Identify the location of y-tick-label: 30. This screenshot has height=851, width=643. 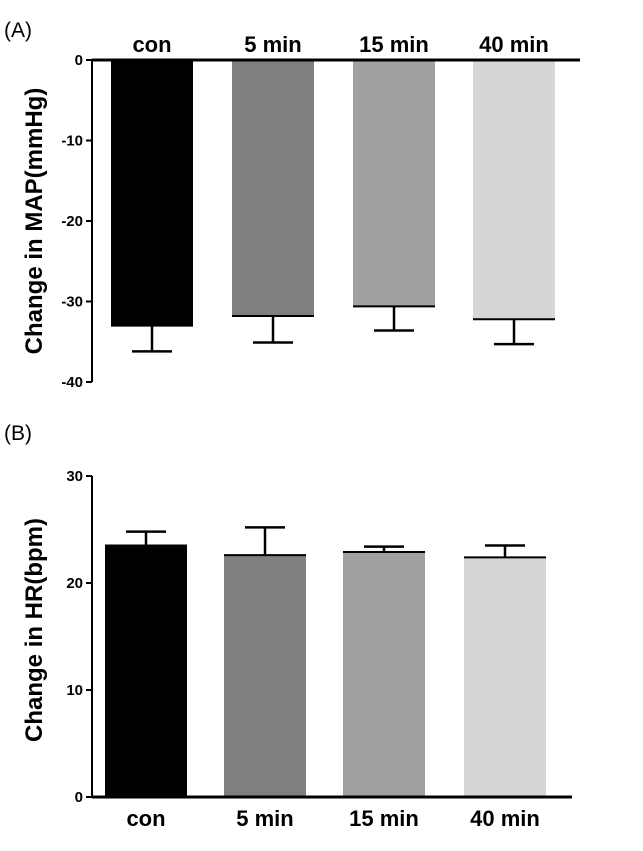
(74, 476).